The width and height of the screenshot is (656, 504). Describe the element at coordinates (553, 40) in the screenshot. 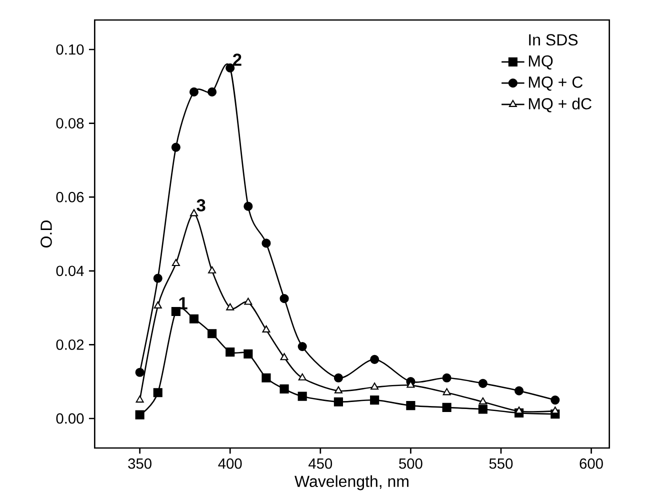

I see `legend-title: In SDS` at that location.